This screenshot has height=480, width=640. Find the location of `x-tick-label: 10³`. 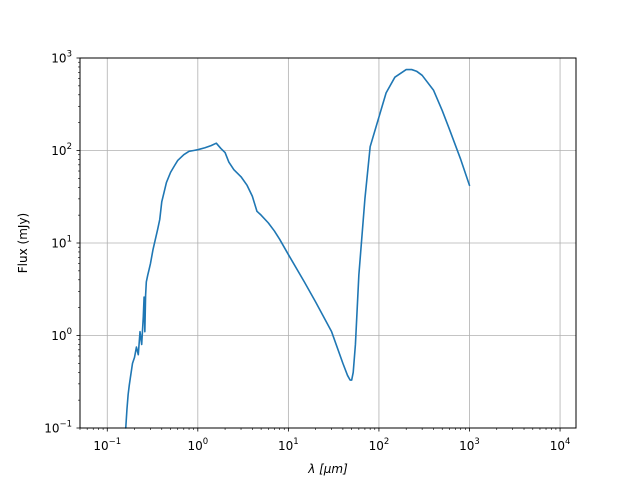

x-tick-label: 10³ is located at coordinates (469, 445).